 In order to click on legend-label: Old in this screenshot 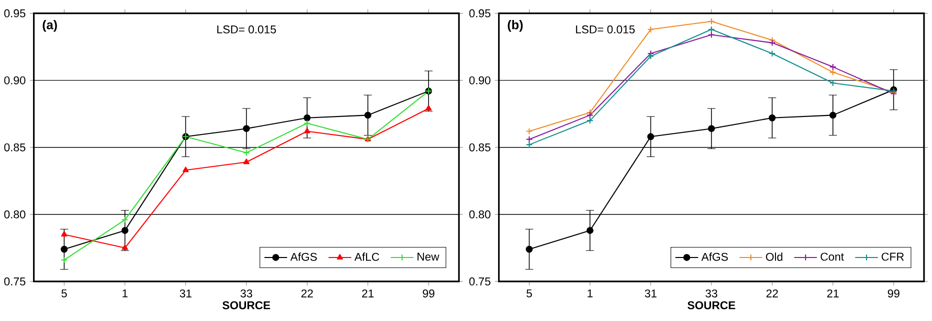, I will do `click(774, 256)`.